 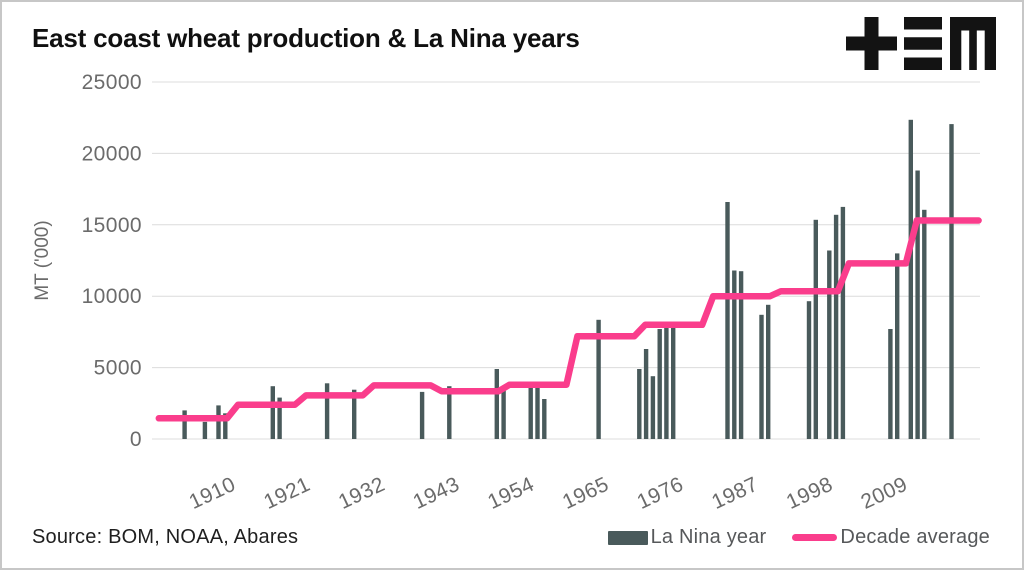 I want to click on y-tick-label-20000: 20000, so click(x=112, y=153).